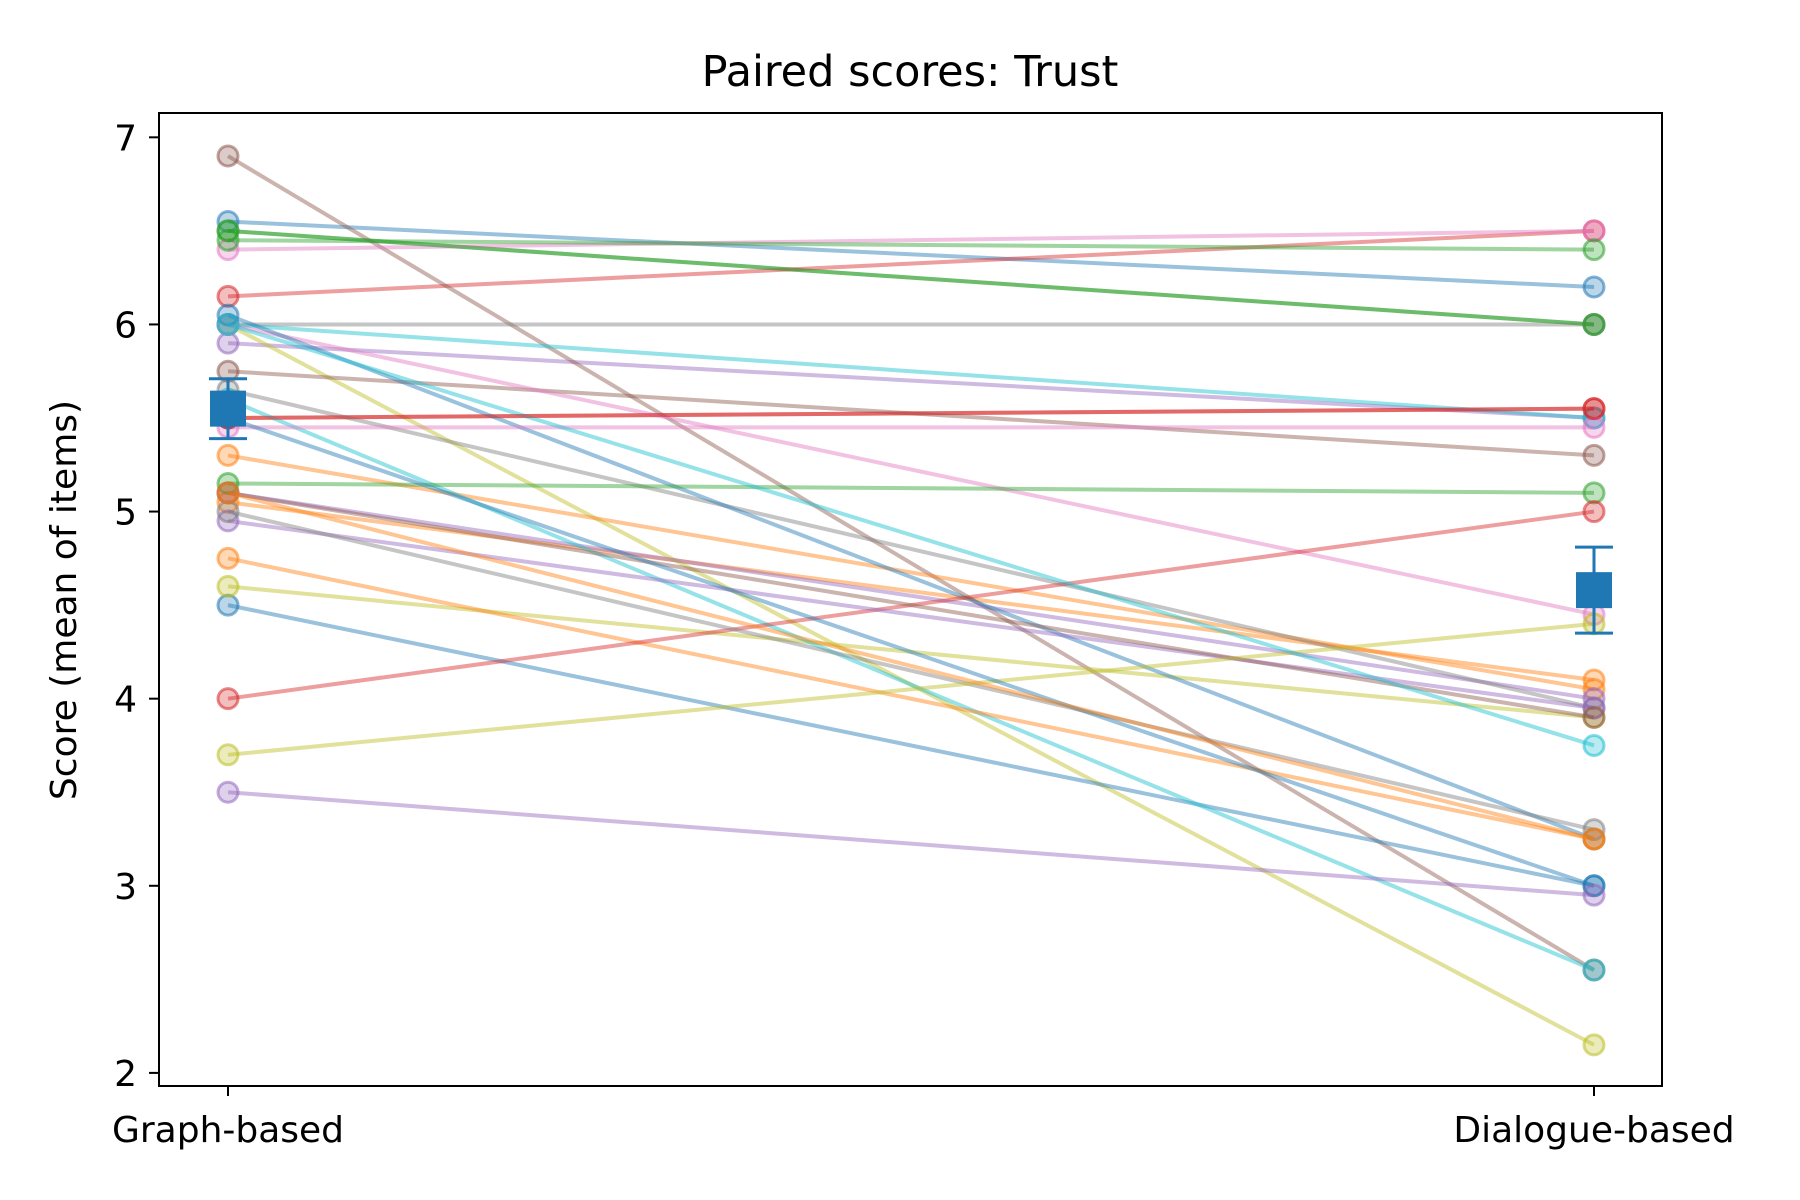  What do you see at coordinates (911, 263) in the screenshot?
I see `series-4-line` at bounding box center [911, 263].